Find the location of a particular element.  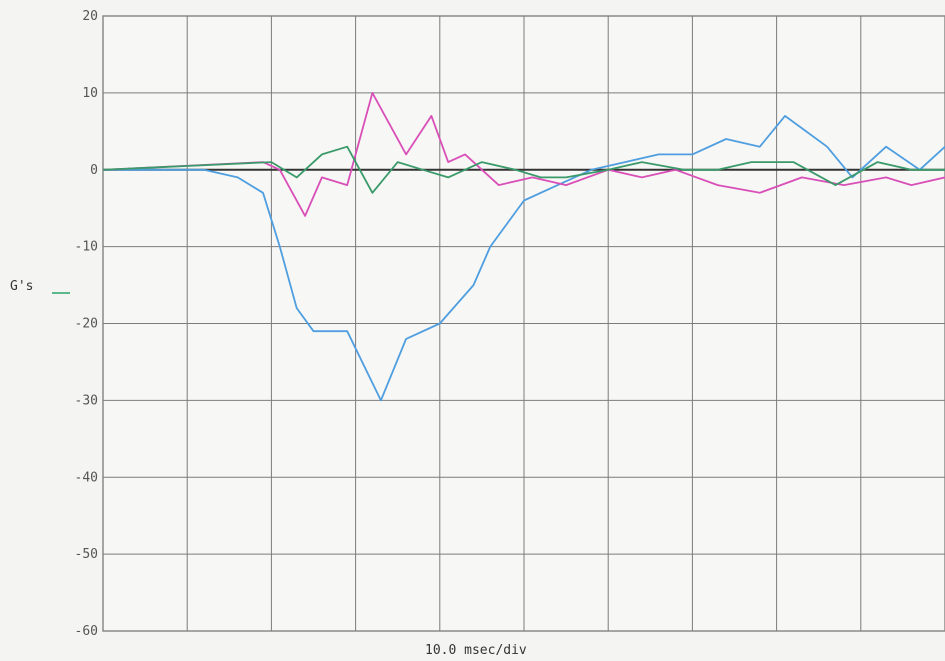

x-axis-label: 10.0 msec/div is located at coordinates (476, 650).